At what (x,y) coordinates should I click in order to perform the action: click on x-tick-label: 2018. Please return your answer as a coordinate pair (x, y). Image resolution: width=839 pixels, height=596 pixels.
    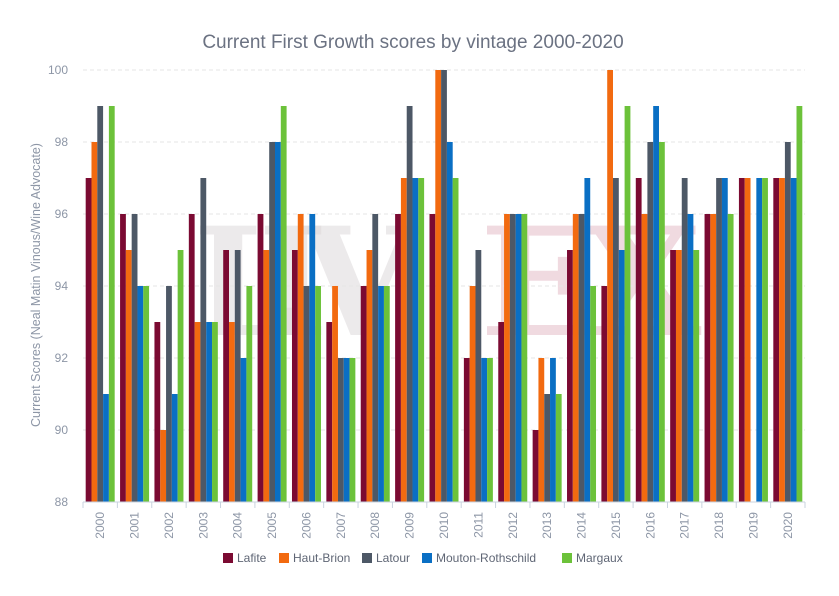
    Looking at the image, I should click on (719, 525).